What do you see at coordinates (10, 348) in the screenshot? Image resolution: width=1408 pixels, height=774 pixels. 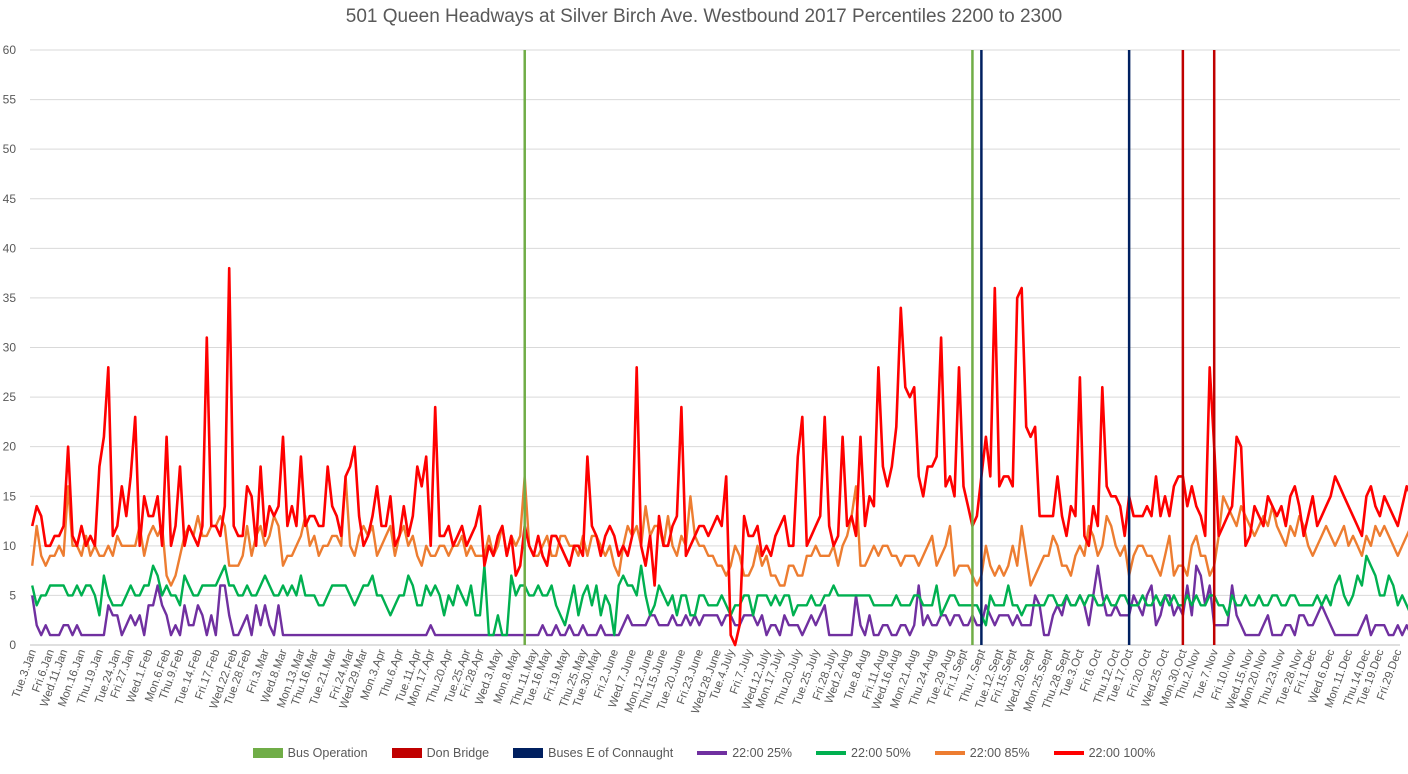 I see `y-tick-label: 30` at bounding box center [10, 348].